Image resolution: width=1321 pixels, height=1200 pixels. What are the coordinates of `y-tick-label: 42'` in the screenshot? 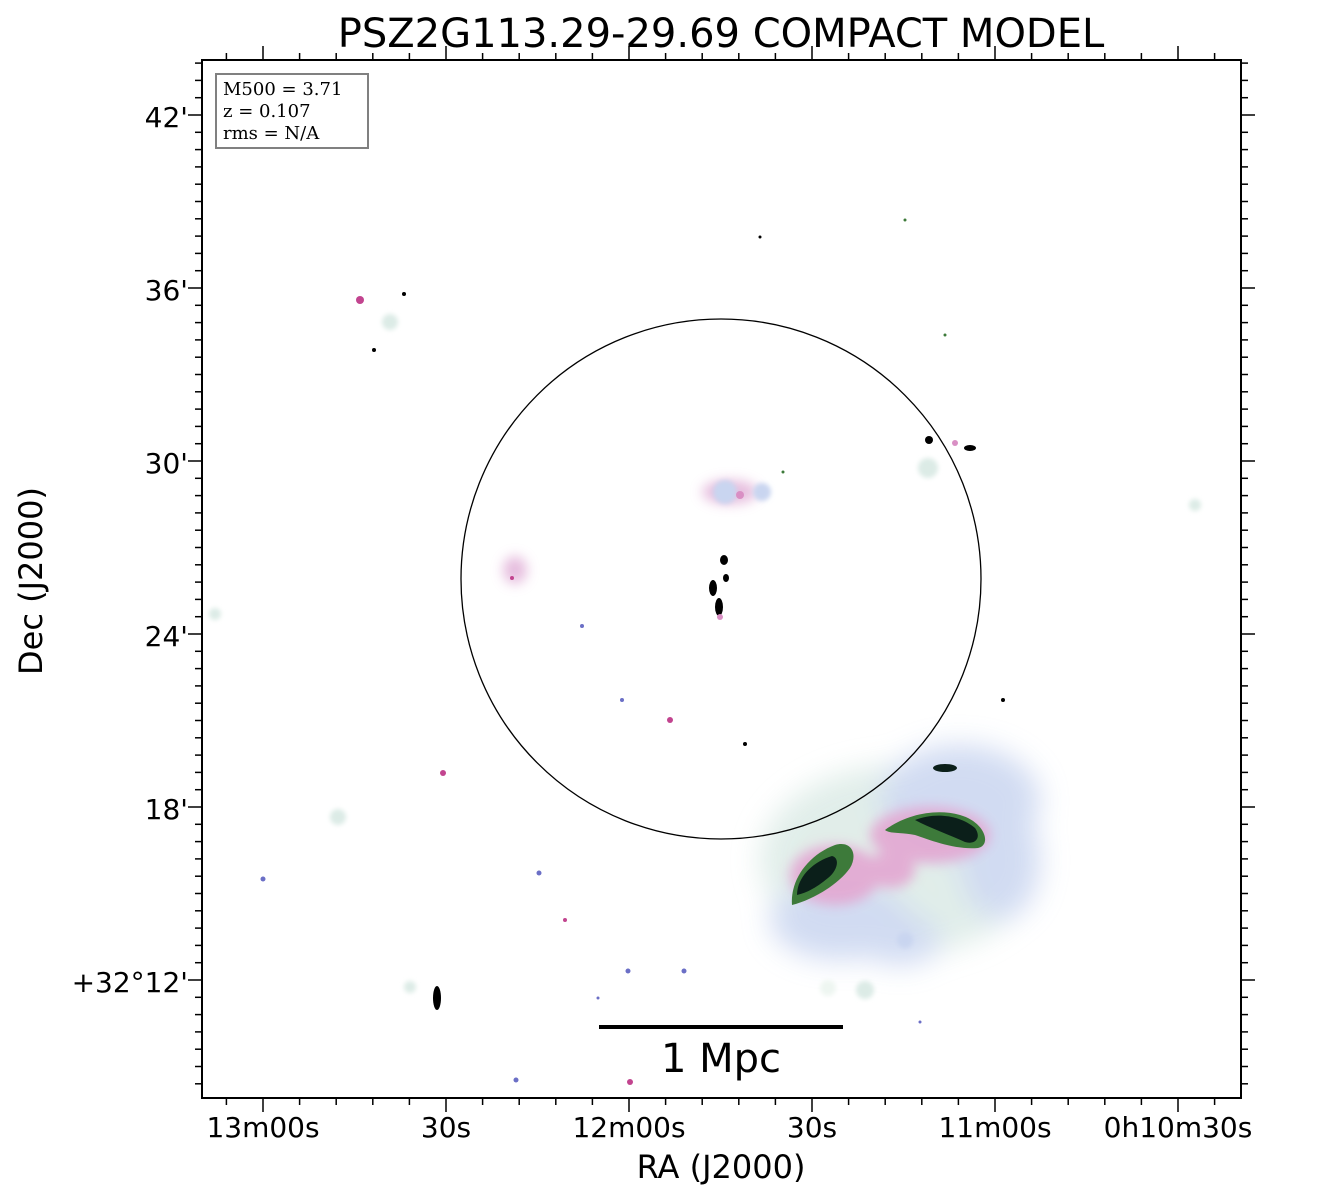 It's located at (166, 117).